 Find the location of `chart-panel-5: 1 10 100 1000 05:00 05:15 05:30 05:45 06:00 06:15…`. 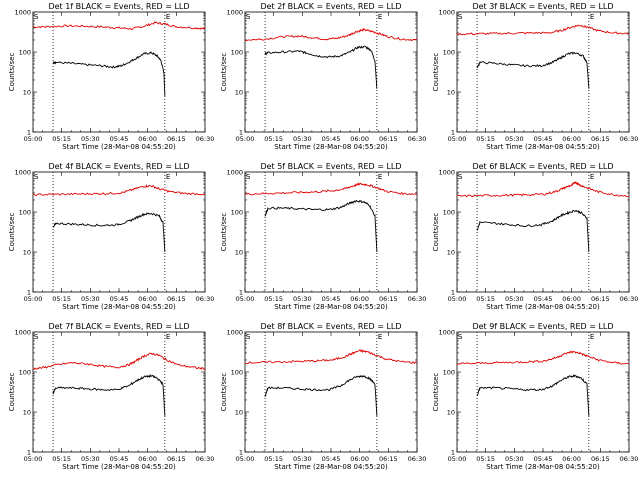

chart-panel-5: 1 10 100 1000 05:00 05:15 05:30 05:45 06:00 06:15… is located at coordinates (323, 236).